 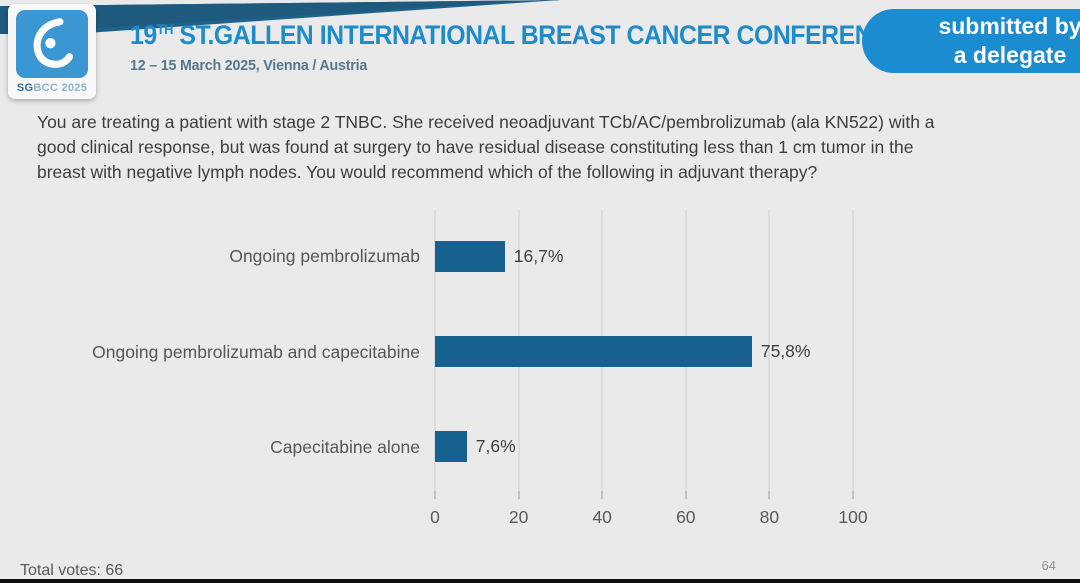 What do you see at coordinates (1009, 26) in the screenshot?
I see `badge-line1: submitted by` at bounding box center [1009, 26].